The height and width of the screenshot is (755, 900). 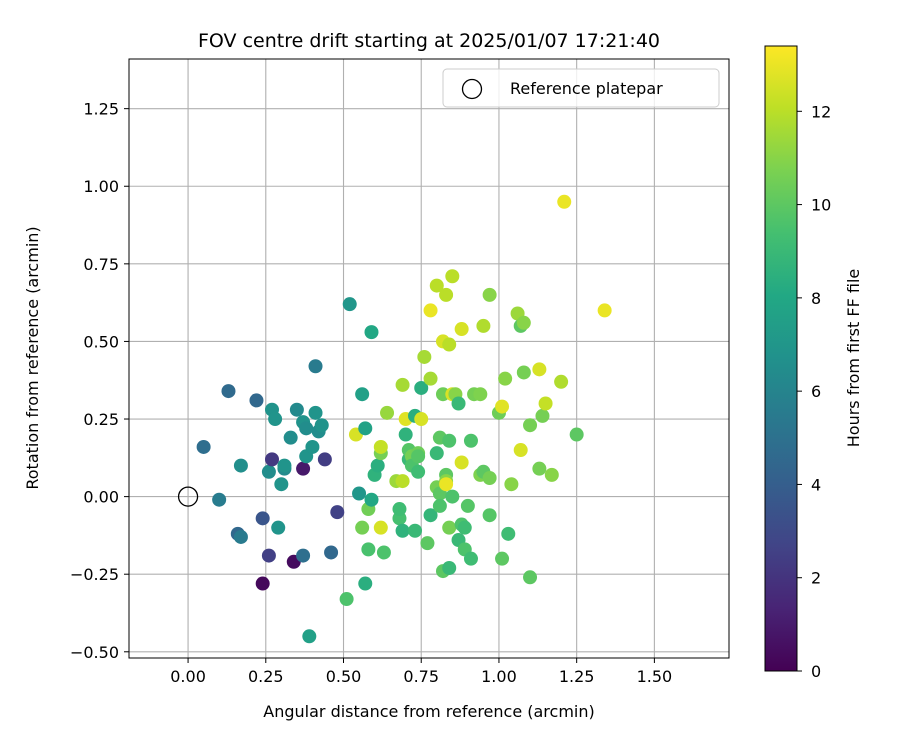 I want to click on reference-platepar-marker, so click(x=188, y=496).